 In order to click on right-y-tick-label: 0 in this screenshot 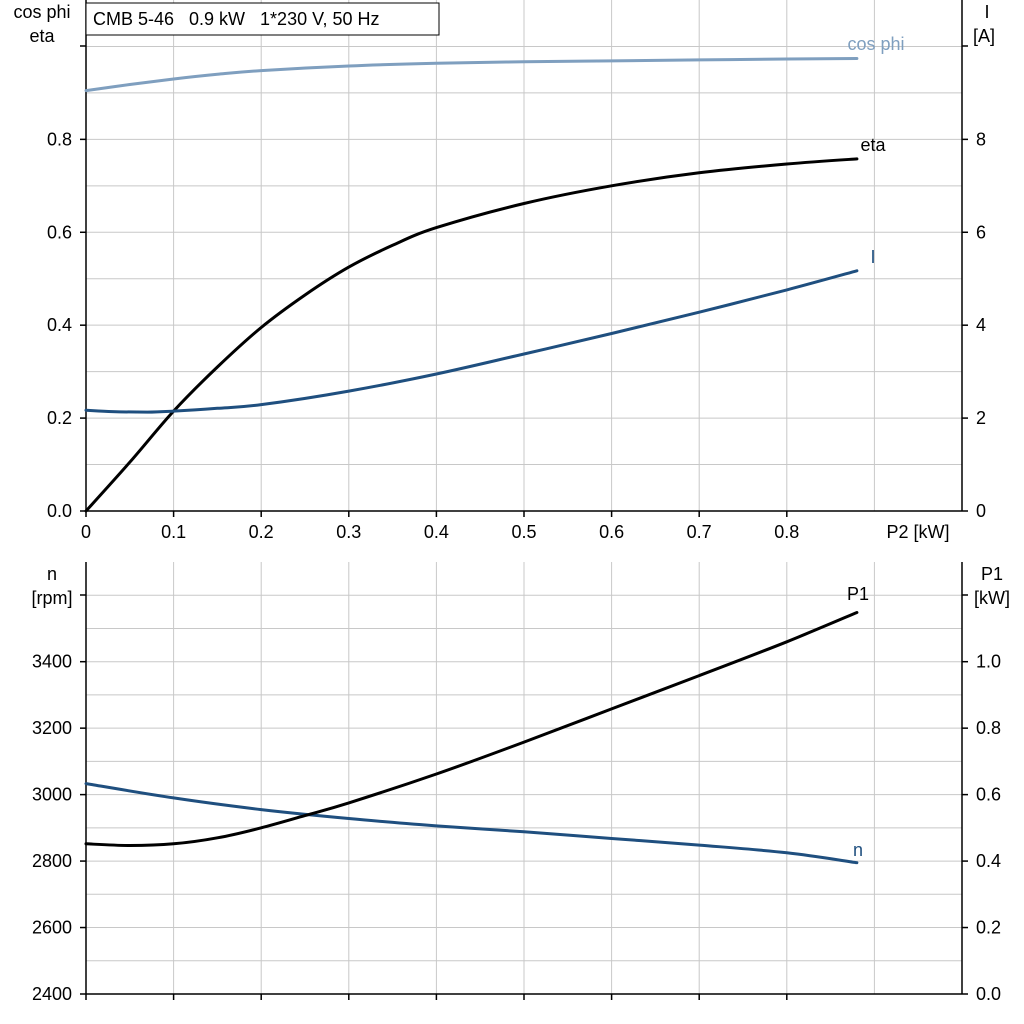, I will do `click(981, 511)`.